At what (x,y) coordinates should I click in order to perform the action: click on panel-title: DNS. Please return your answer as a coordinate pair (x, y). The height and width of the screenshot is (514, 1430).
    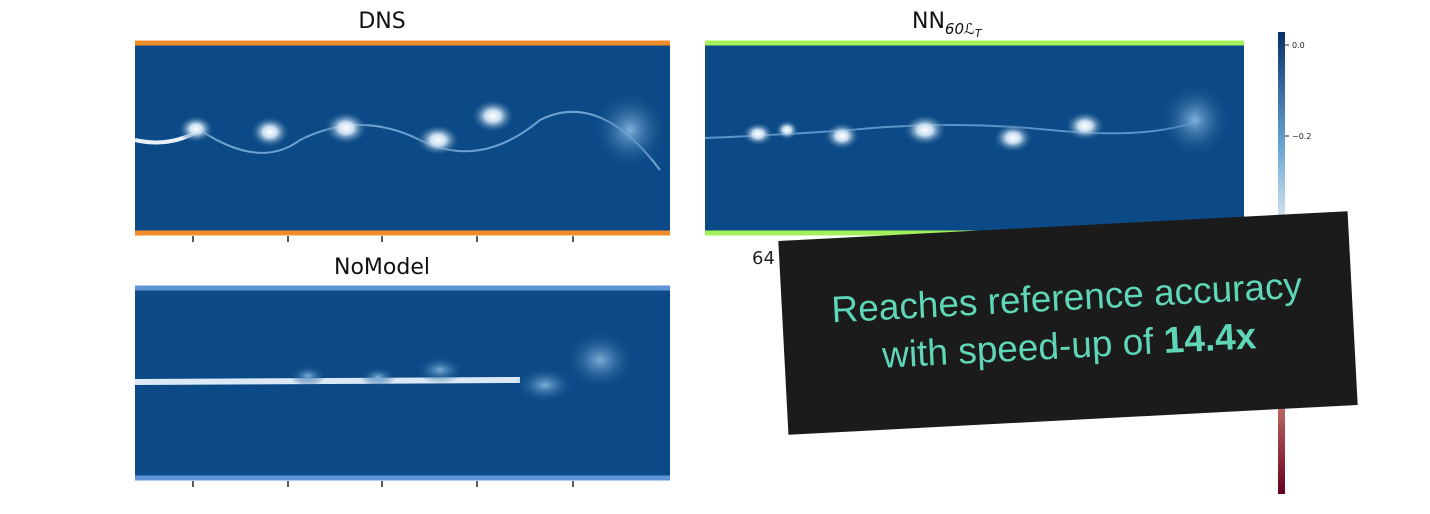
    Looking at the image, I should click on (381, 21).